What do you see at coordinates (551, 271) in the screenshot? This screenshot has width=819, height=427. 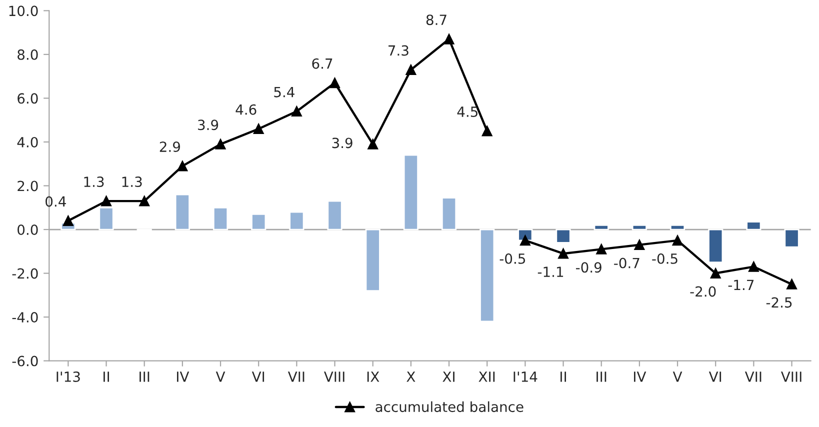 I see `data-label: -1.1` at bounding box center [551, 271].